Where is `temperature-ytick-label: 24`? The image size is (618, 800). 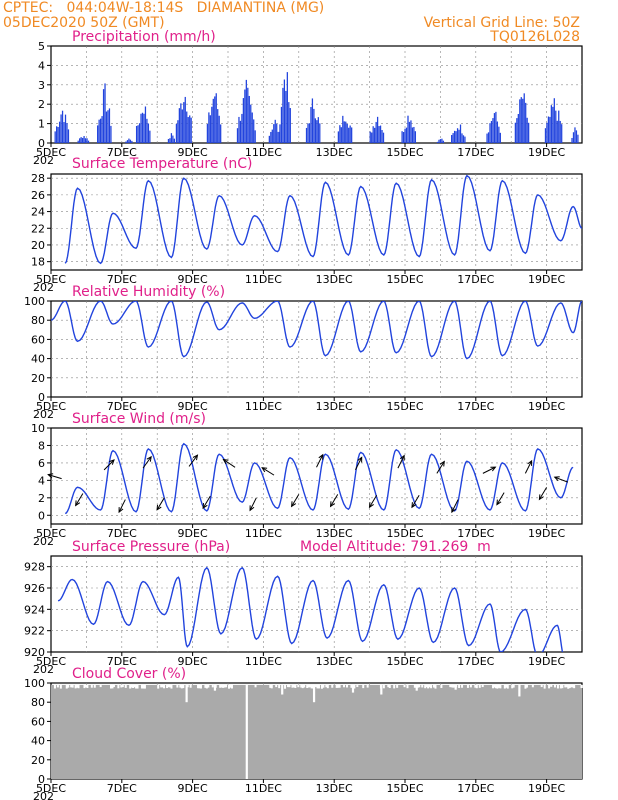
temperature-ytick-label: 24 is located at coordinates (38, 212).